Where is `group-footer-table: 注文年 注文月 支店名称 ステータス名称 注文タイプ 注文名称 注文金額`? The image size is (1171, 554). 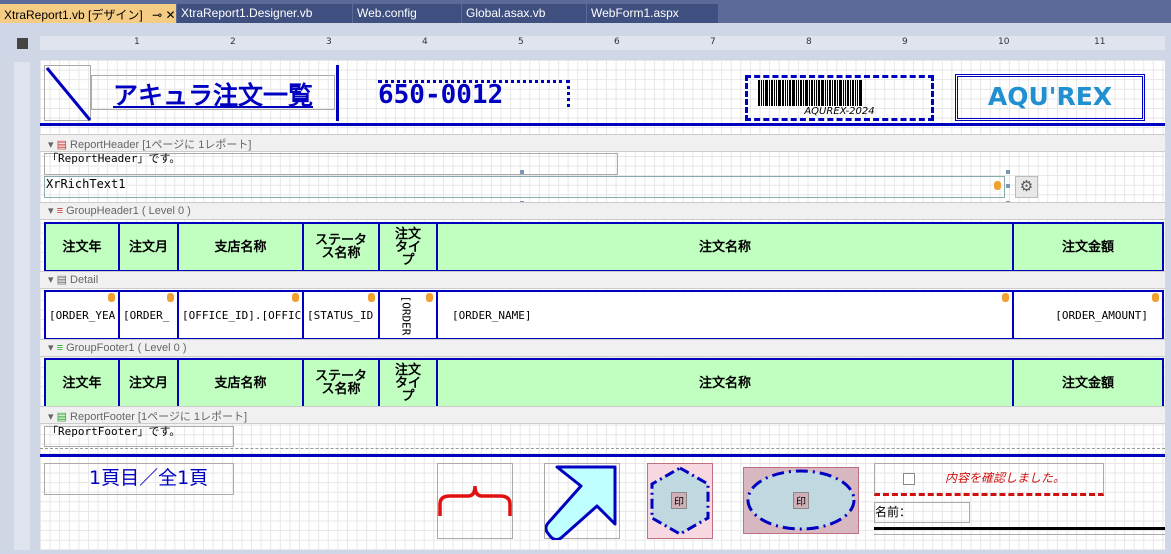
group-footer-table: 注文年 注文月 支店名称 ステータス名称 注文タイプ 注文名称 注文金額 is located at coordinates (604, 383).